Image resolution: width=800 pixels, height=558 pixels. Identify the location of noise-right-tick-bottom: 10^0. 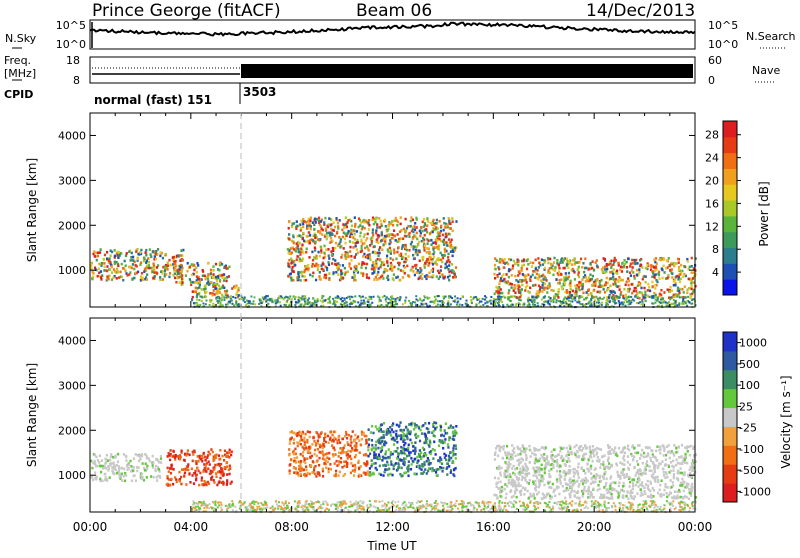
(723, 44).